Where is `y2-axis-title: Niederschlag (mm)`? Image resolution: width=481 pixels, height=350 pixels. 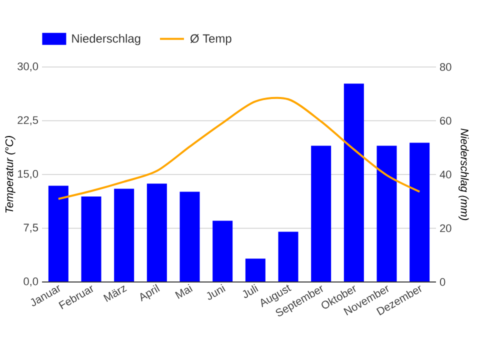 y2-axis-title: Niederschlag (mm) is located at coordinates (463, 174).